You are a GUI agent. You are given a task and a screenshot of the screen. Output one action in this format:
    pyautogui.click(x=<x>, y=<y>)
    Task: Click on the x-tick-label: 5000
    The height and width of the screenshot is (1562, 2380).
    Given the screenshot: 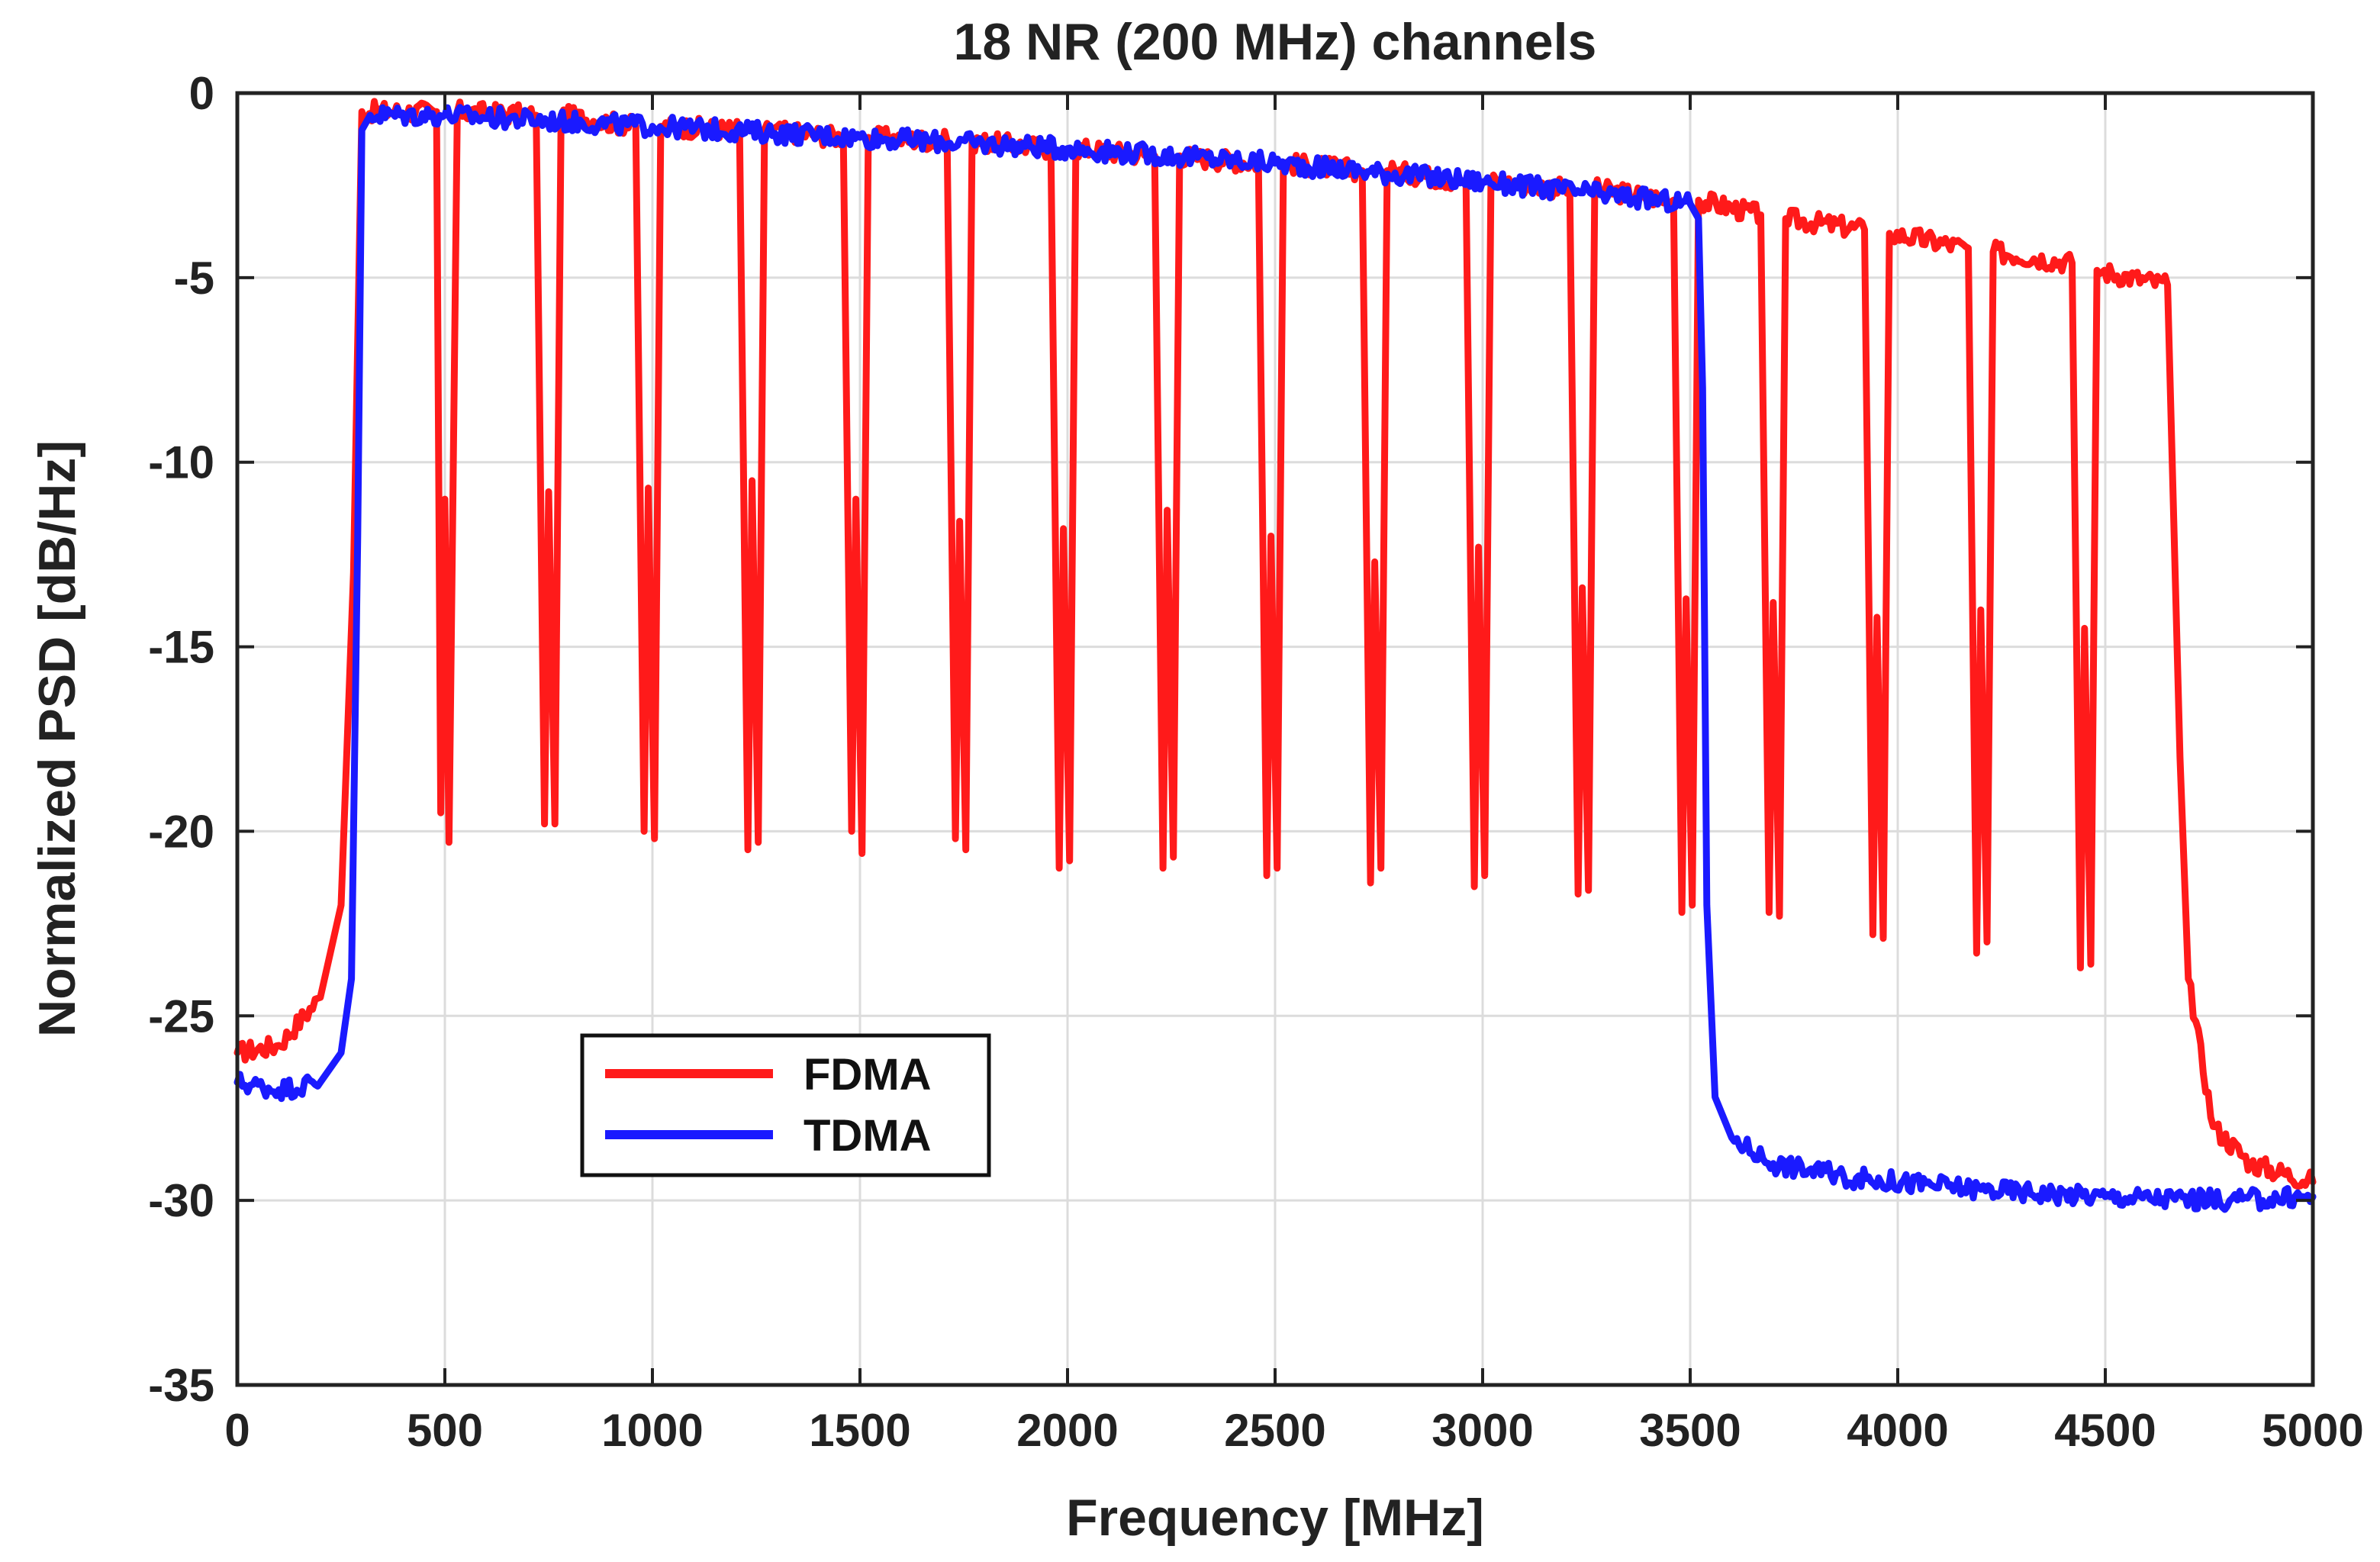 What is the action you would take?
    pyautogui.click(x=2312, y=1430)
    